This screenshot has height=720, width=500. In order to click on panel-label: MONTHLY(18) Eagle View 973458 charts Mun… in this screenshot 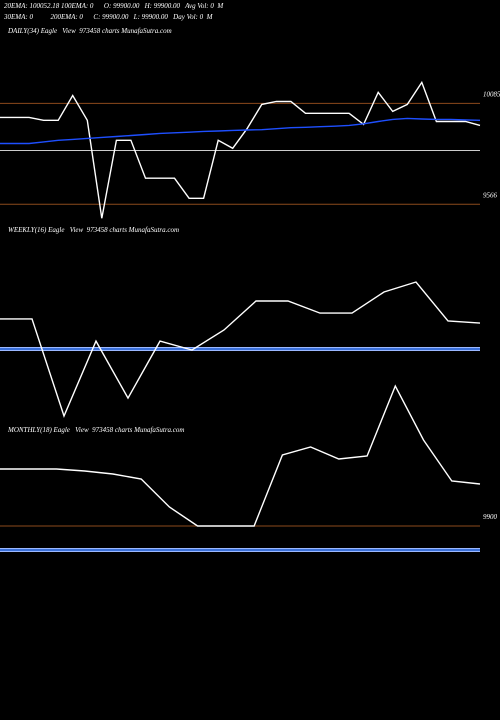, I will do `click(95, 430)`.